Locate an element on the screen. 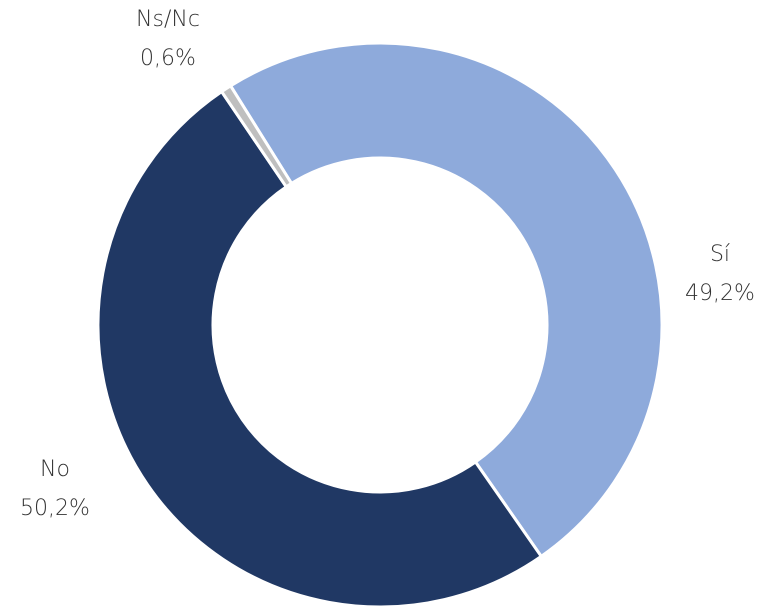  slice-value-label: 50,2% is located at coordinates (55, 508).